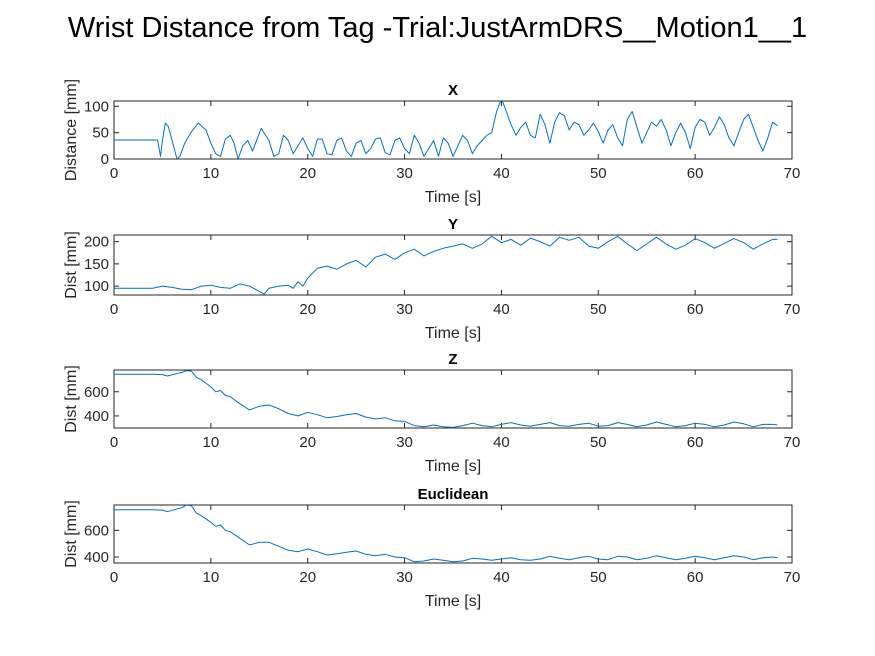 Image resolution: width=875 pixels, height=656 pixels. I want to click on subplot-title: Euclidean, so click(453, 494).